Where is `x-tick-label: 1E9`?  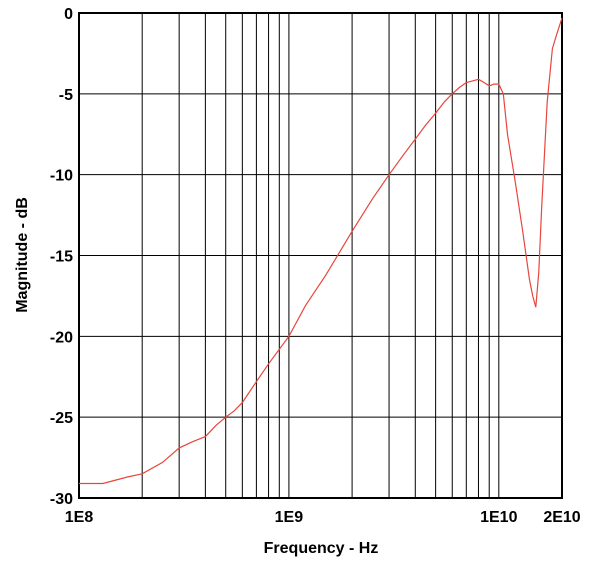 x-tick-label: 1E9 is located at coordinates (289, 517).